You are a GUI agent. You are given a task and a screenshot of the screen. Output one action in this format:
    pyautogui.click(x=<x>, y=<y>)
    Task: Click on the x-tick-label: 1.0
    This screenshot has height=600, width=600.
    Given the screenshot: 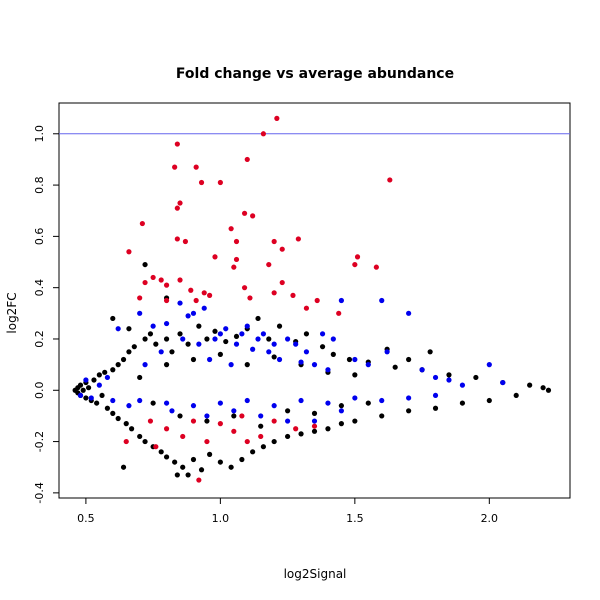 What is the action you would take?
    pyautogui.click(x=221, y=518)
    